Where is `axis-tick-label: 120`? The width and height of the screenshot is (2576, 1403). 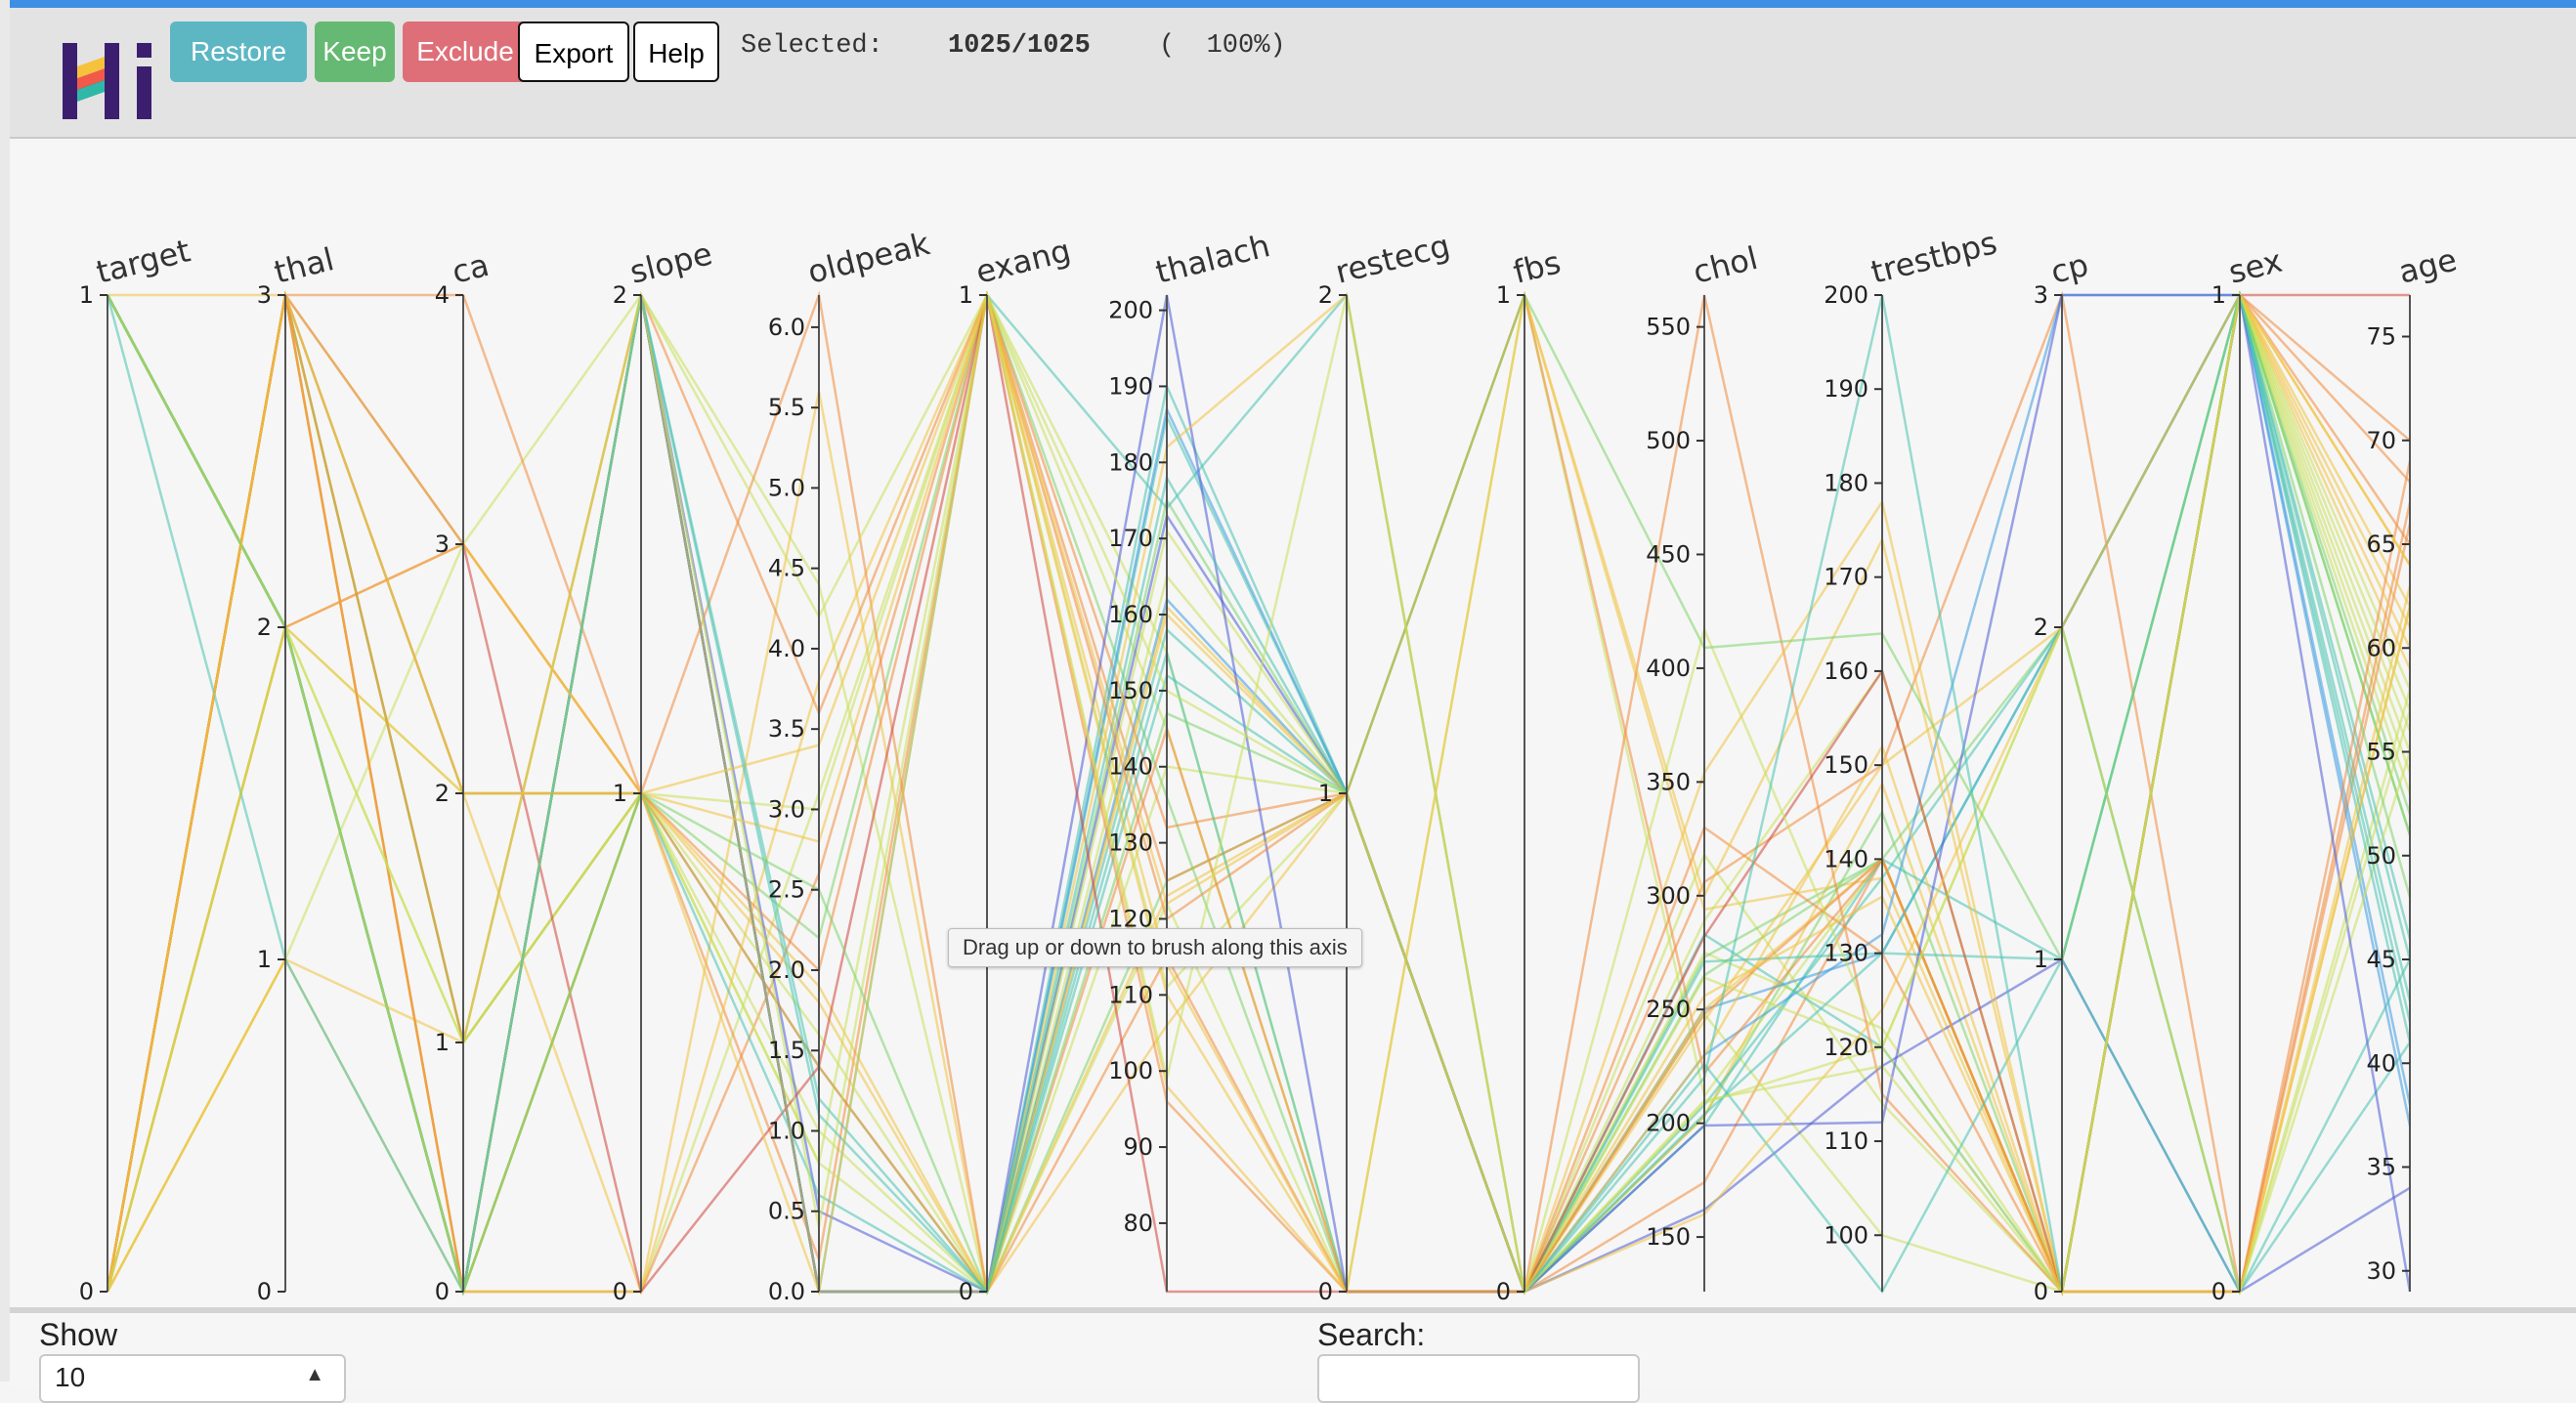 axis-tick-label: 120 is located at coordinates (1130, 918).